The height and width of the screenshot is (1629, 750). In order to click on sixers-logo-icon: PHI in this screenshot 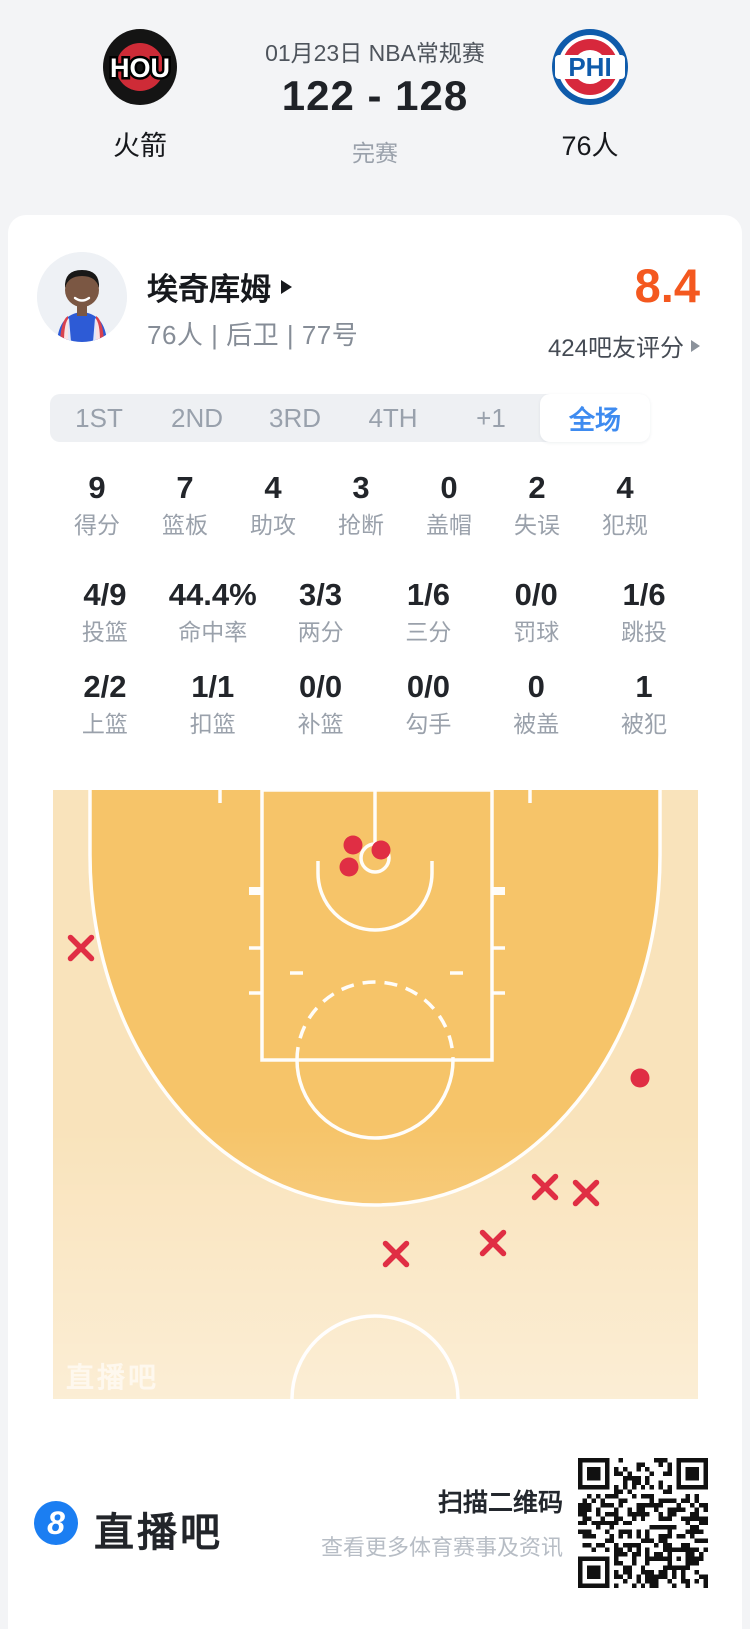, I will do `click(590, 67)`.